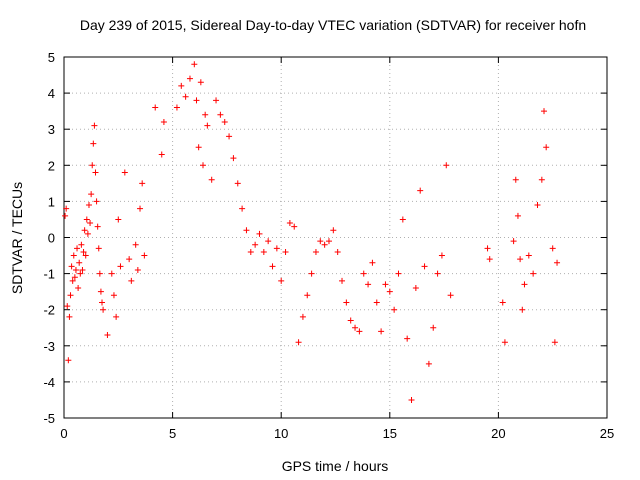 This screenshot has width=640, height=480. Describe the element at coordinates (51, 238) in the screenshot. I see `y-tick-label: 0` at that location.